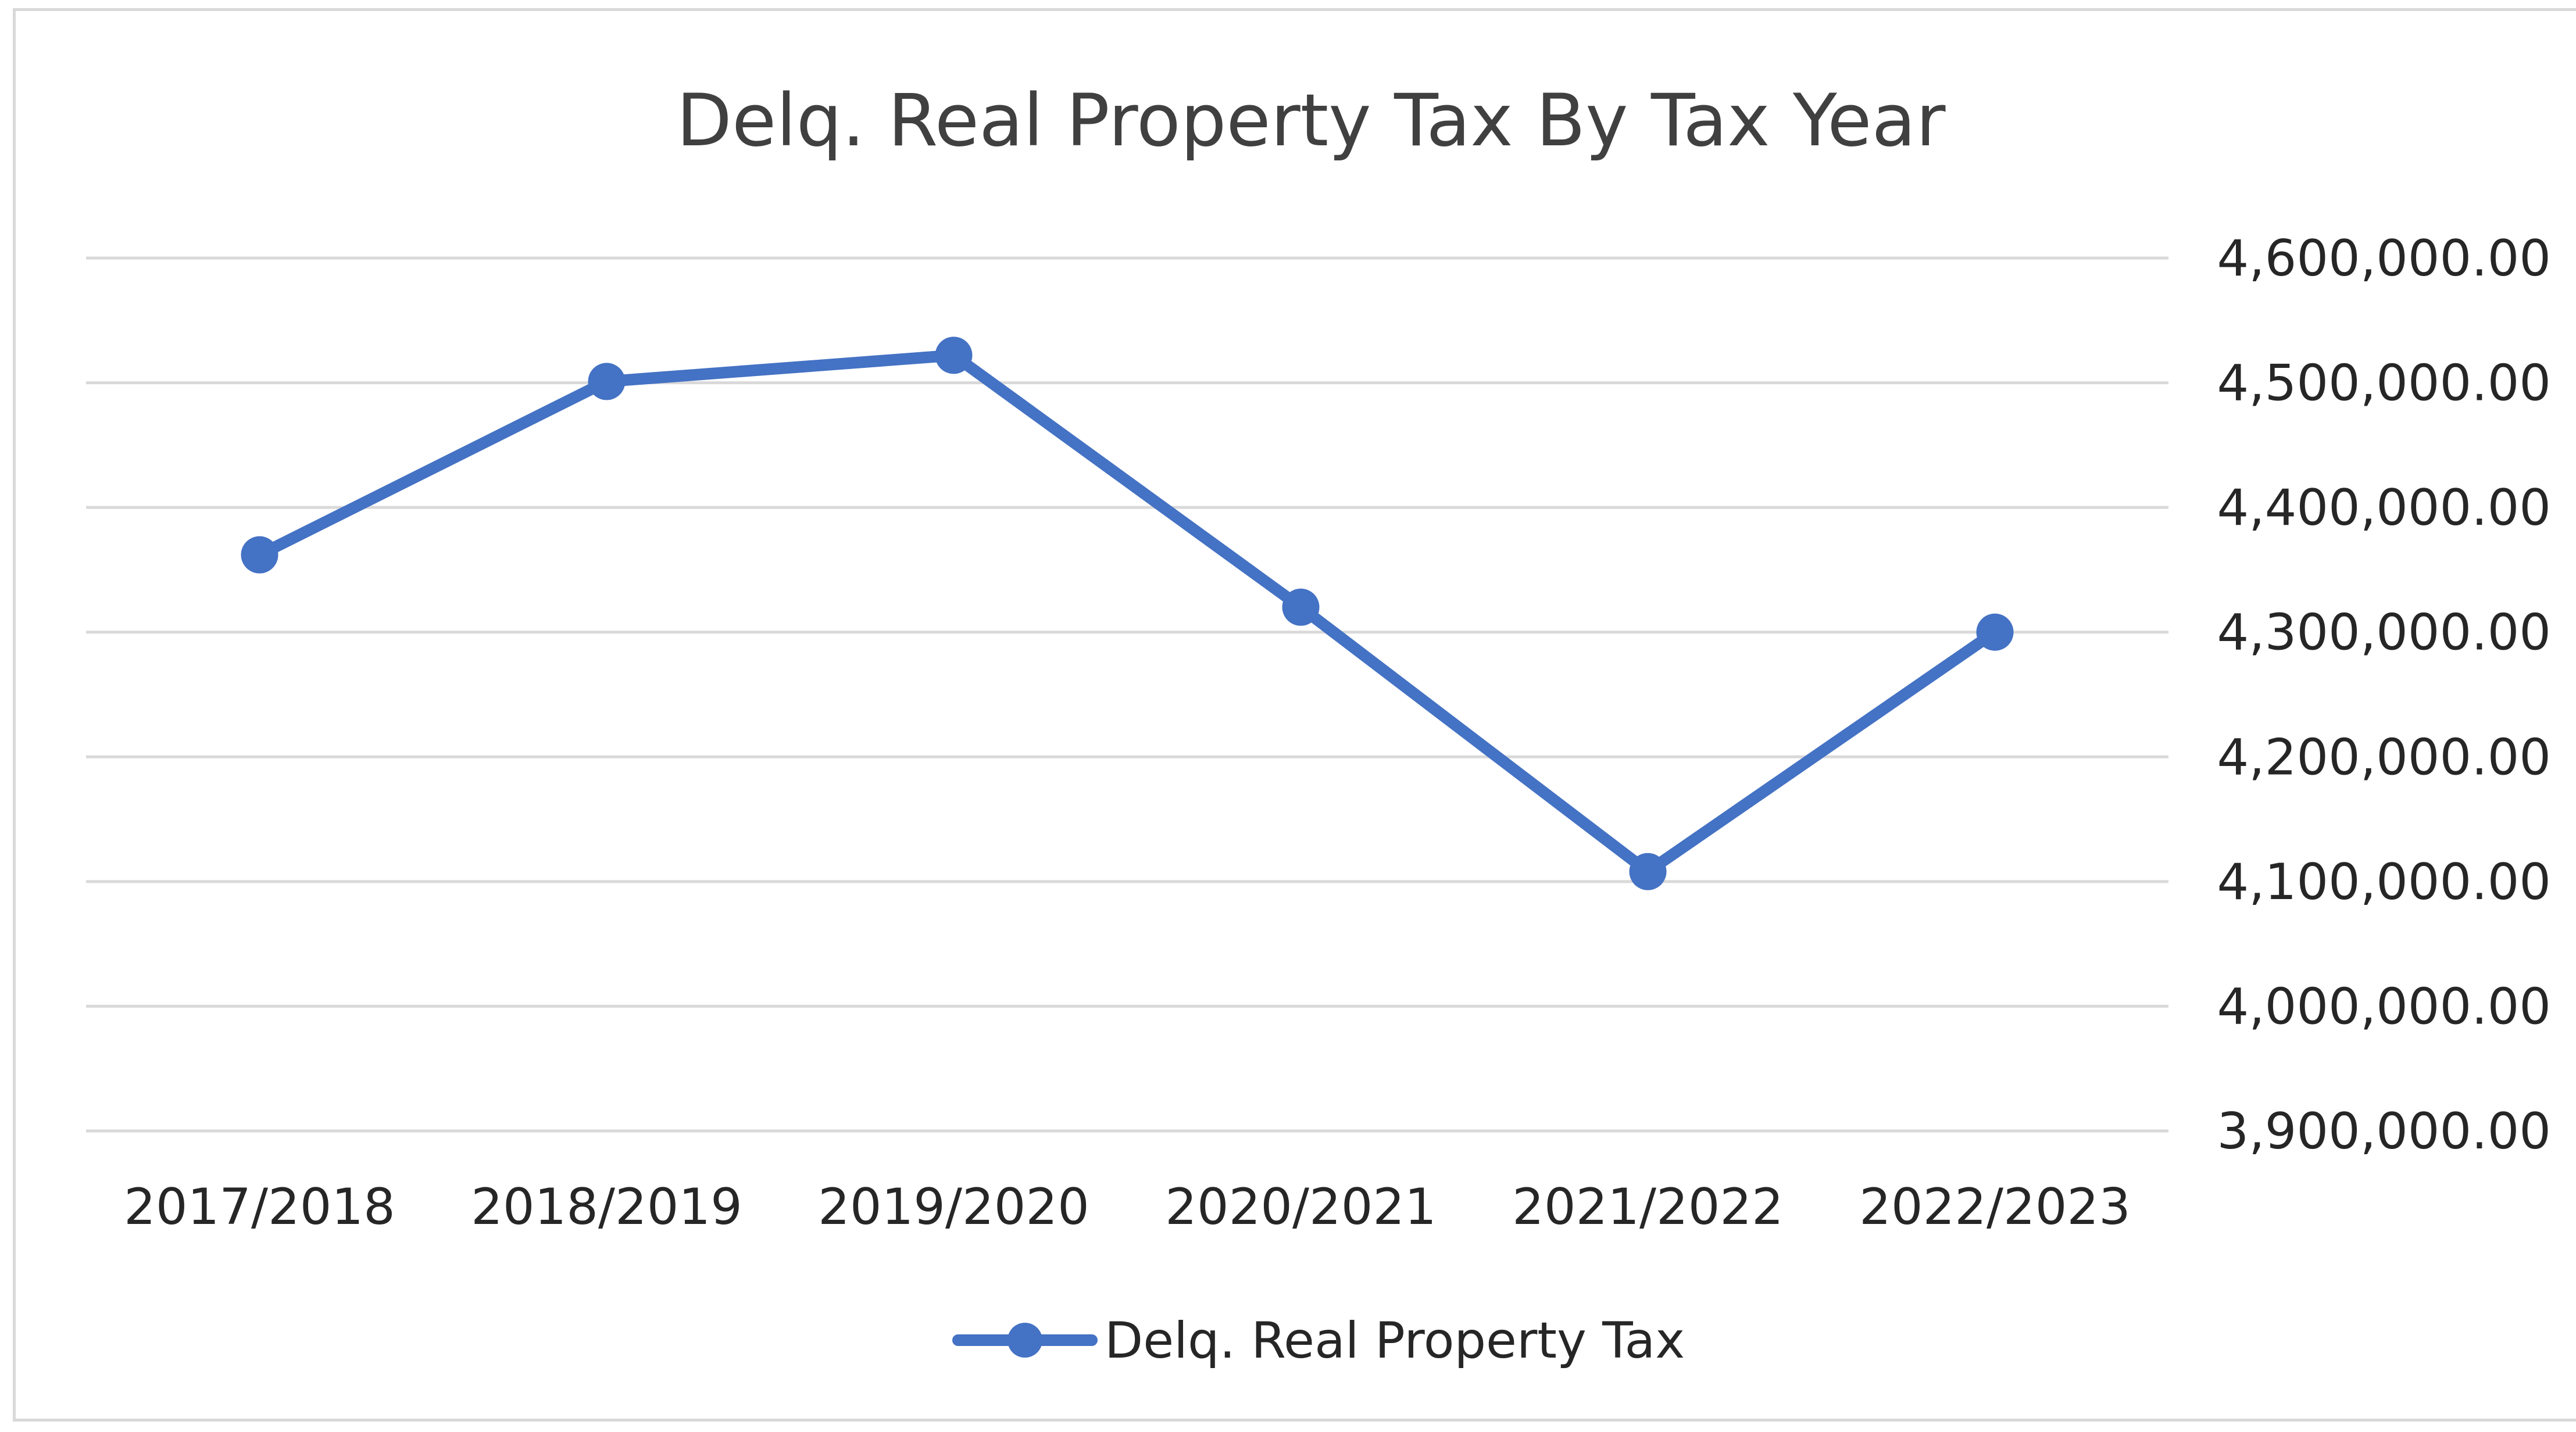 The height and width of the screenshot is (1432, 2576). What do you see at coordinates (1310, 121) in the screenshot?
I see `chart-title: Delq. Real Property Tax By Tax Year` at bounding box center [1310, 121].